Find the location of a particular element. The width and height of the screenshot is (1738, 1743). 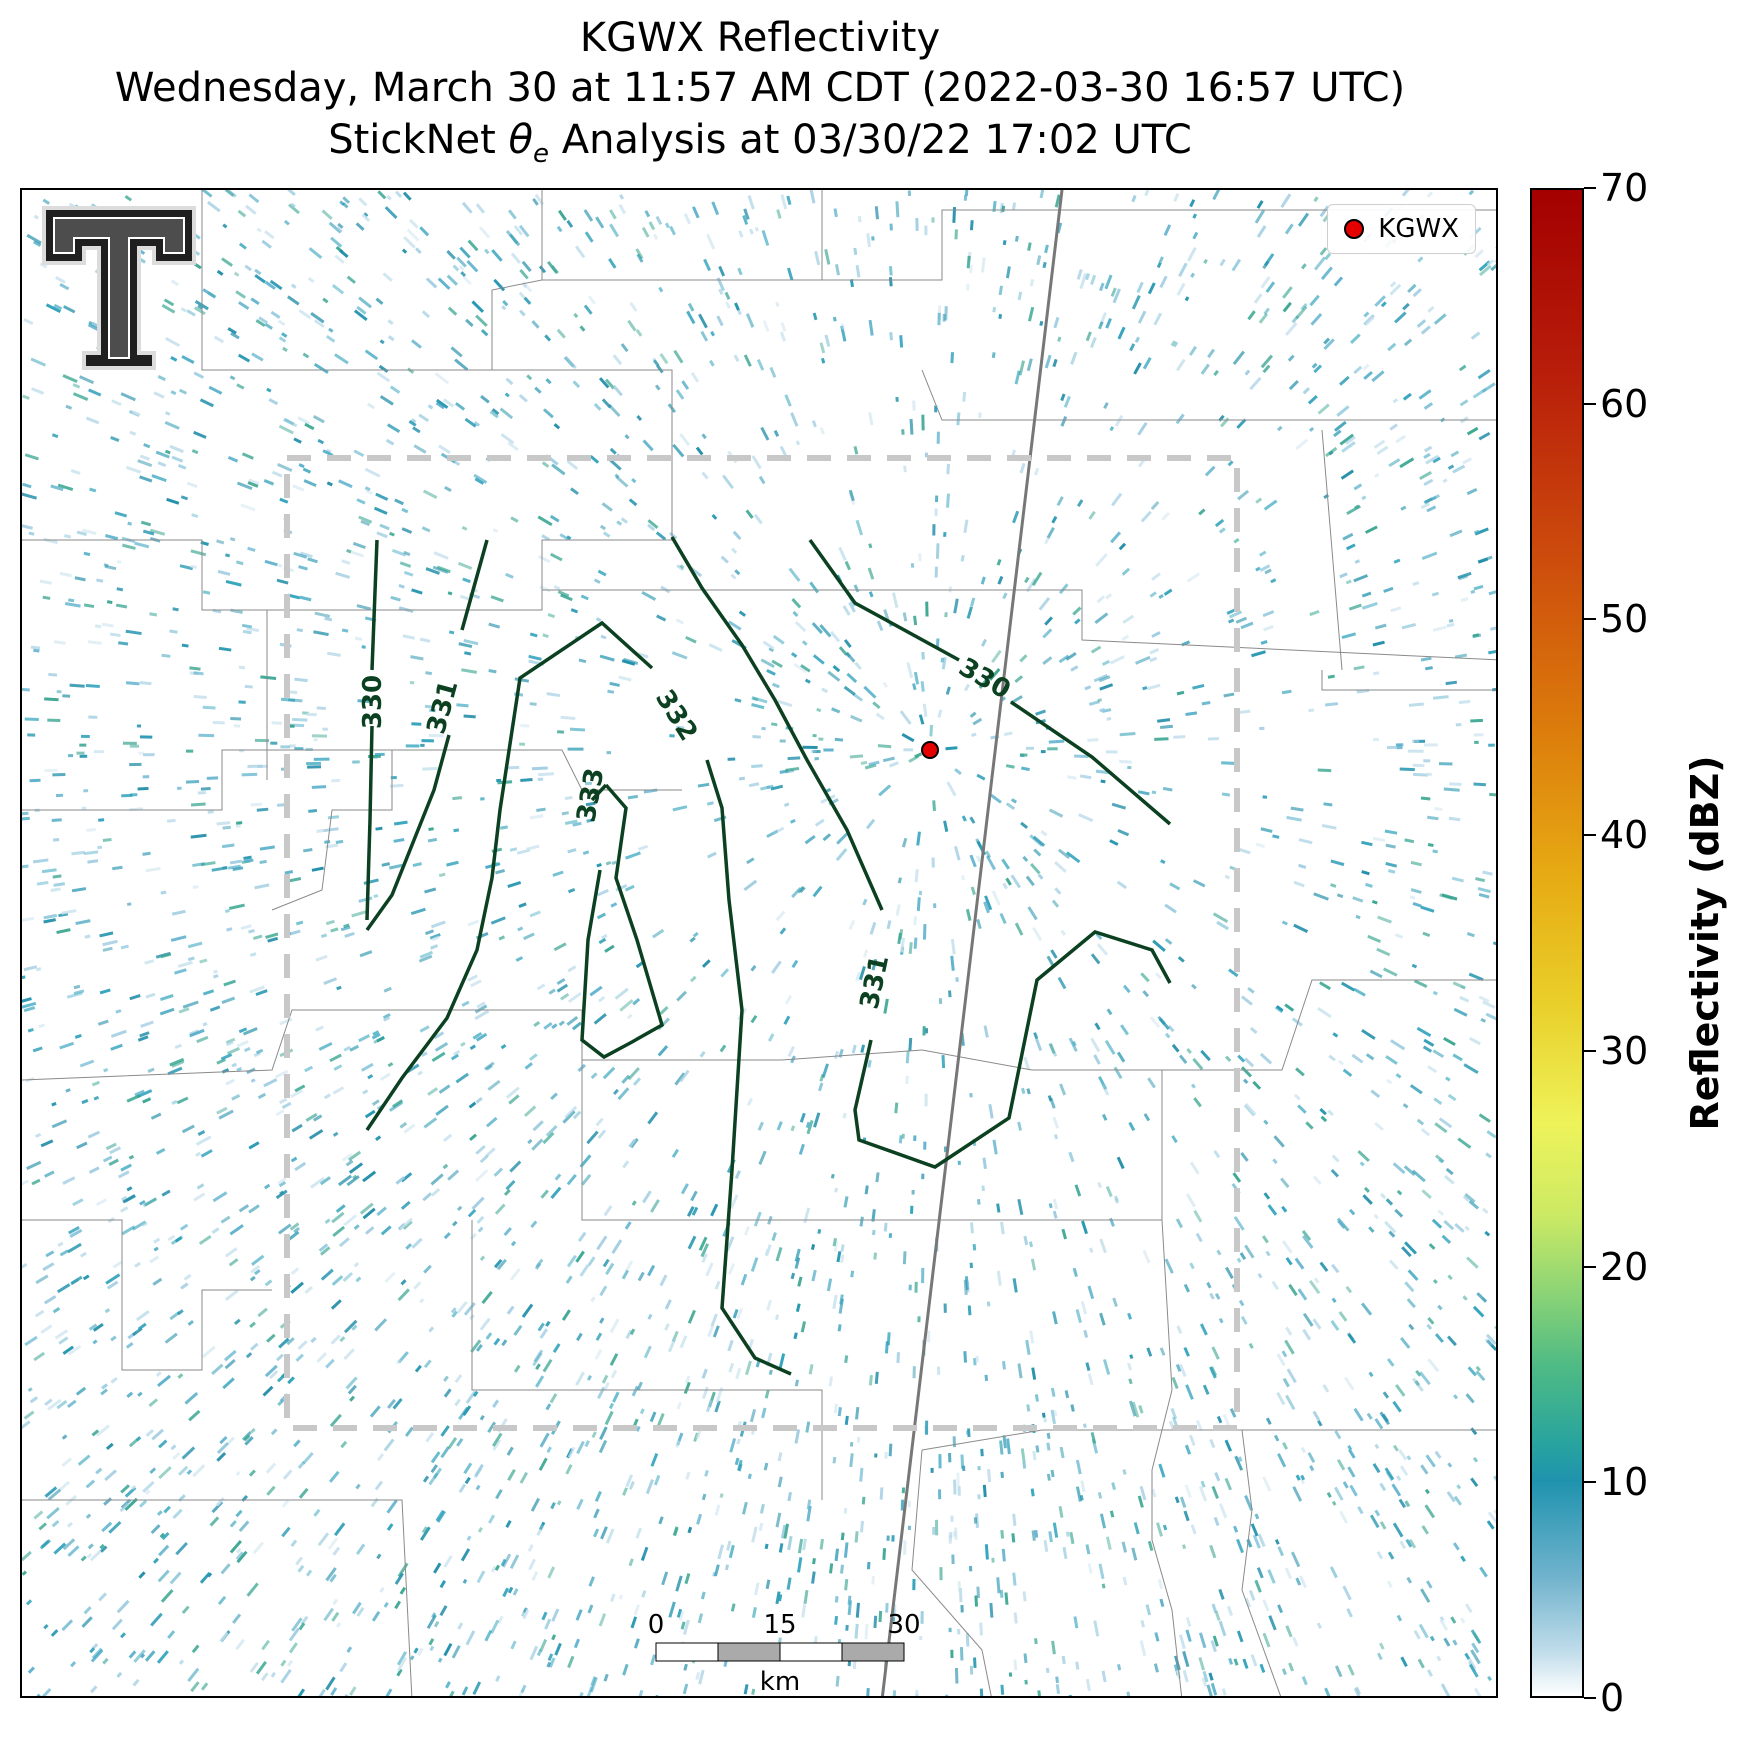

kgwx-radar-site is located at coordinates (930, 750).